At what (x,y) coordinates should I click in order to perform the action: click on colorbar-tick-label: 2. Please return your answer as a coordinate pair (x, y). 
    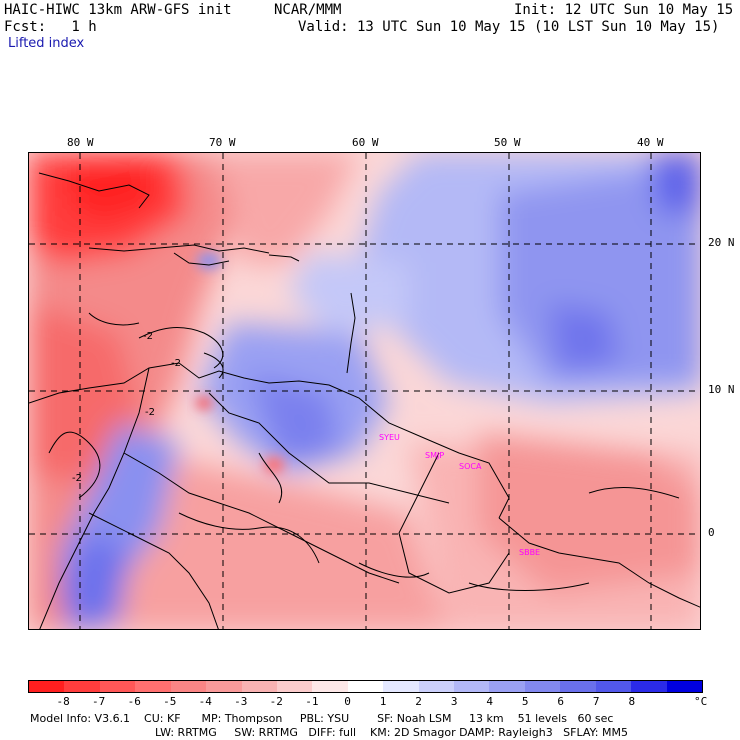
    Looking at the image, I should click on (418, 701).